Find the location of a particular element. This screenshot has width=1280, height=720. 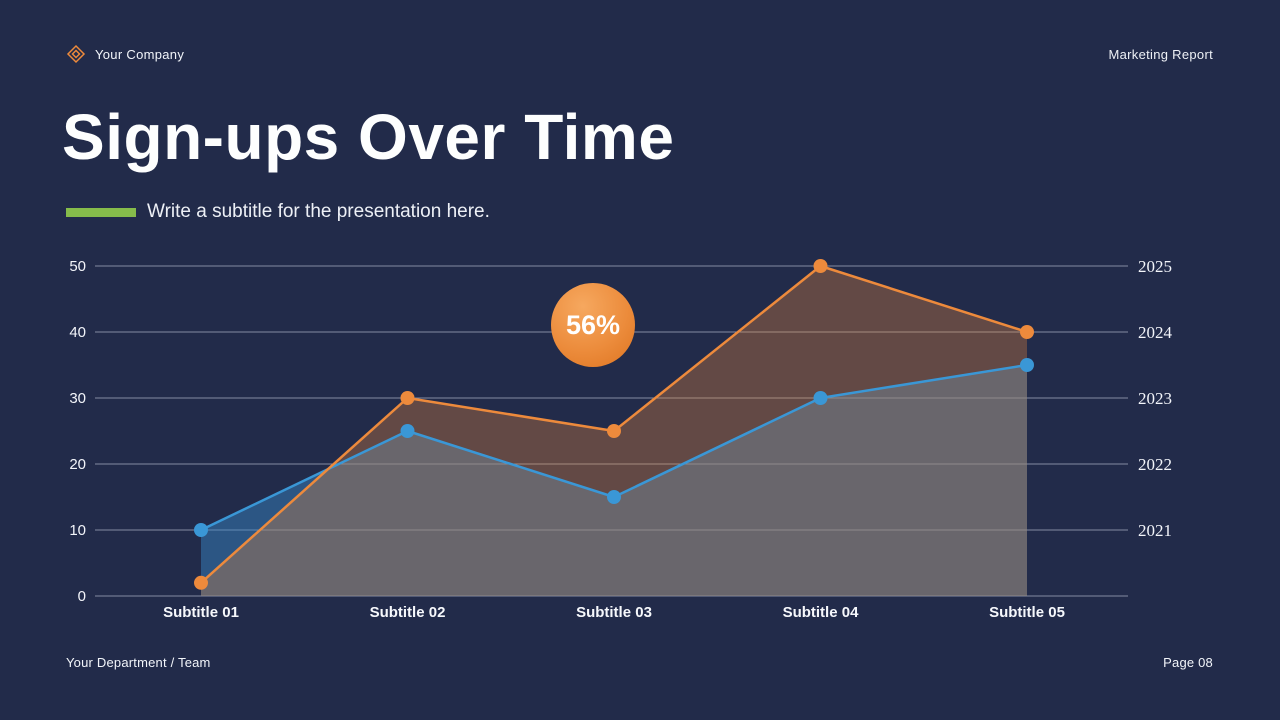

slide-title: Sign-ups Over Time is located at coordinates (368, 137).